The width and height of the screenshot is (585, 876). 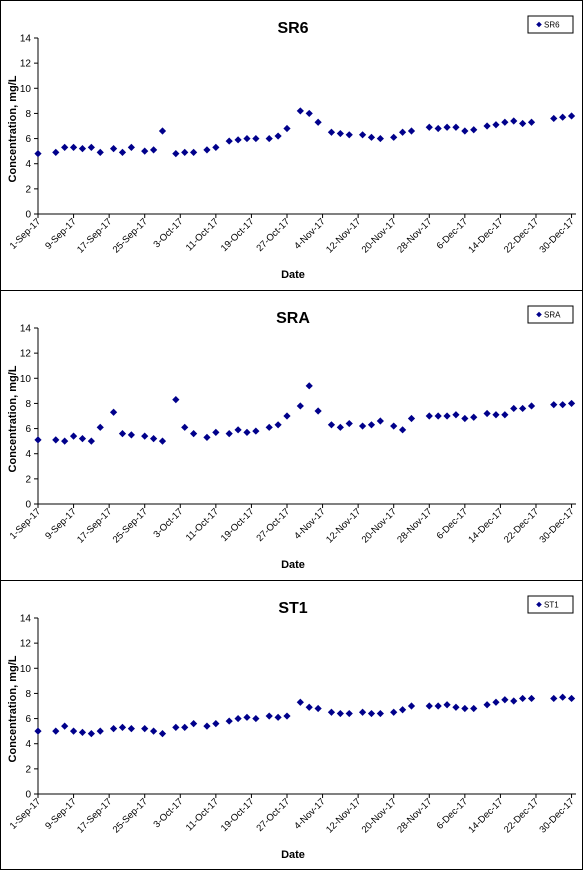 I want to click on x-axis-title: Date, so click(x=293, y=275).